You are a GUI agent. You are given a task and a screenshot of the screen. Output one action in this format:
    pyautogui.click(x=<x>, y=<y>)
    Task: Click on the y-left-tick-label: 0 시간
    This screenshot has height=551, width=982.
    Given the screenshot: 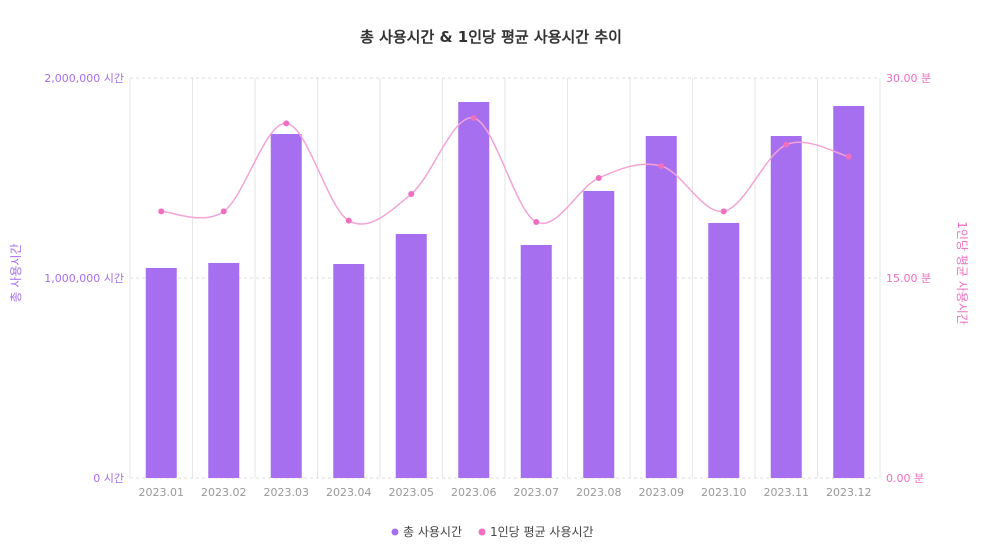 What is the action you would take?
    pyautogui.click(x=108, y=478)
    